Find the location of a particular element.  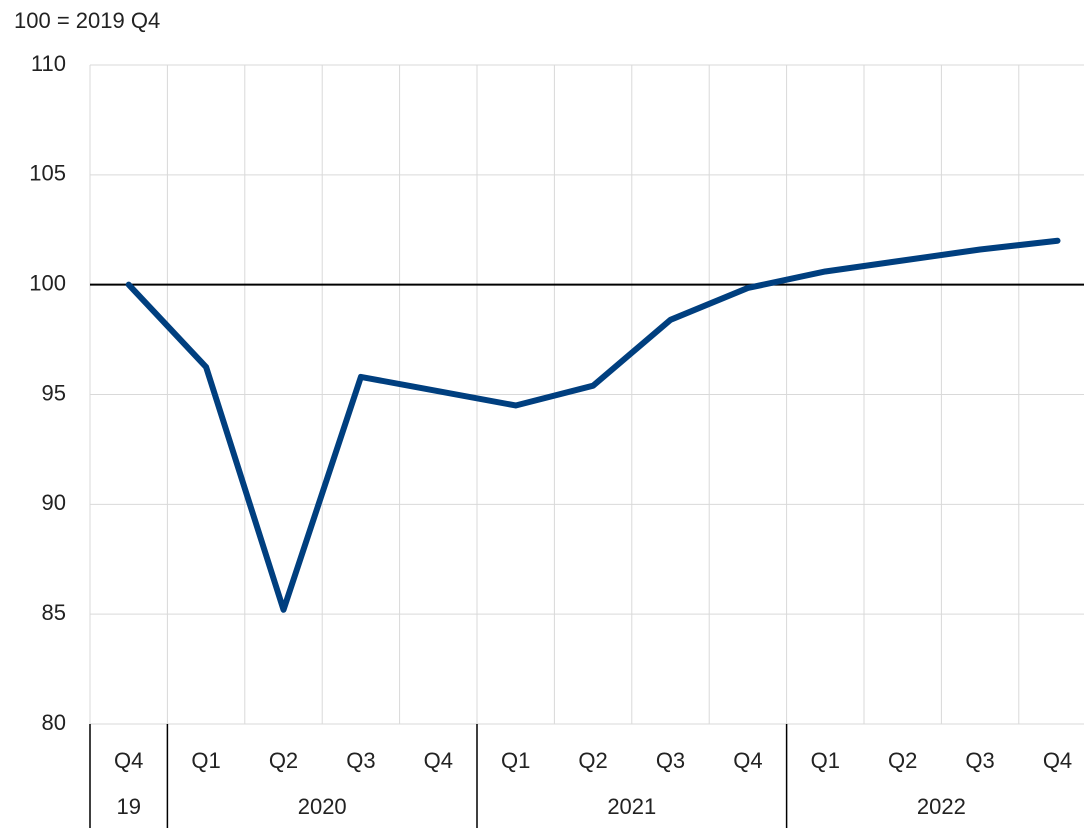

year-label: 19 is located at coordinates (128, 806).